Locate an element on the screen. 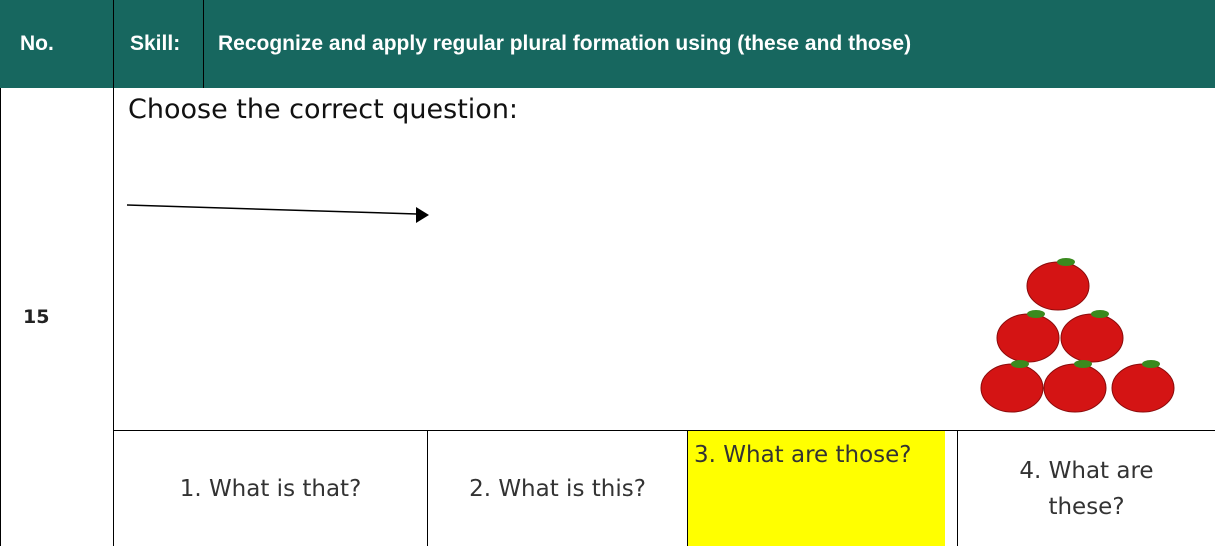  option: 4. What are these? is located at coordinates (1086, 488).